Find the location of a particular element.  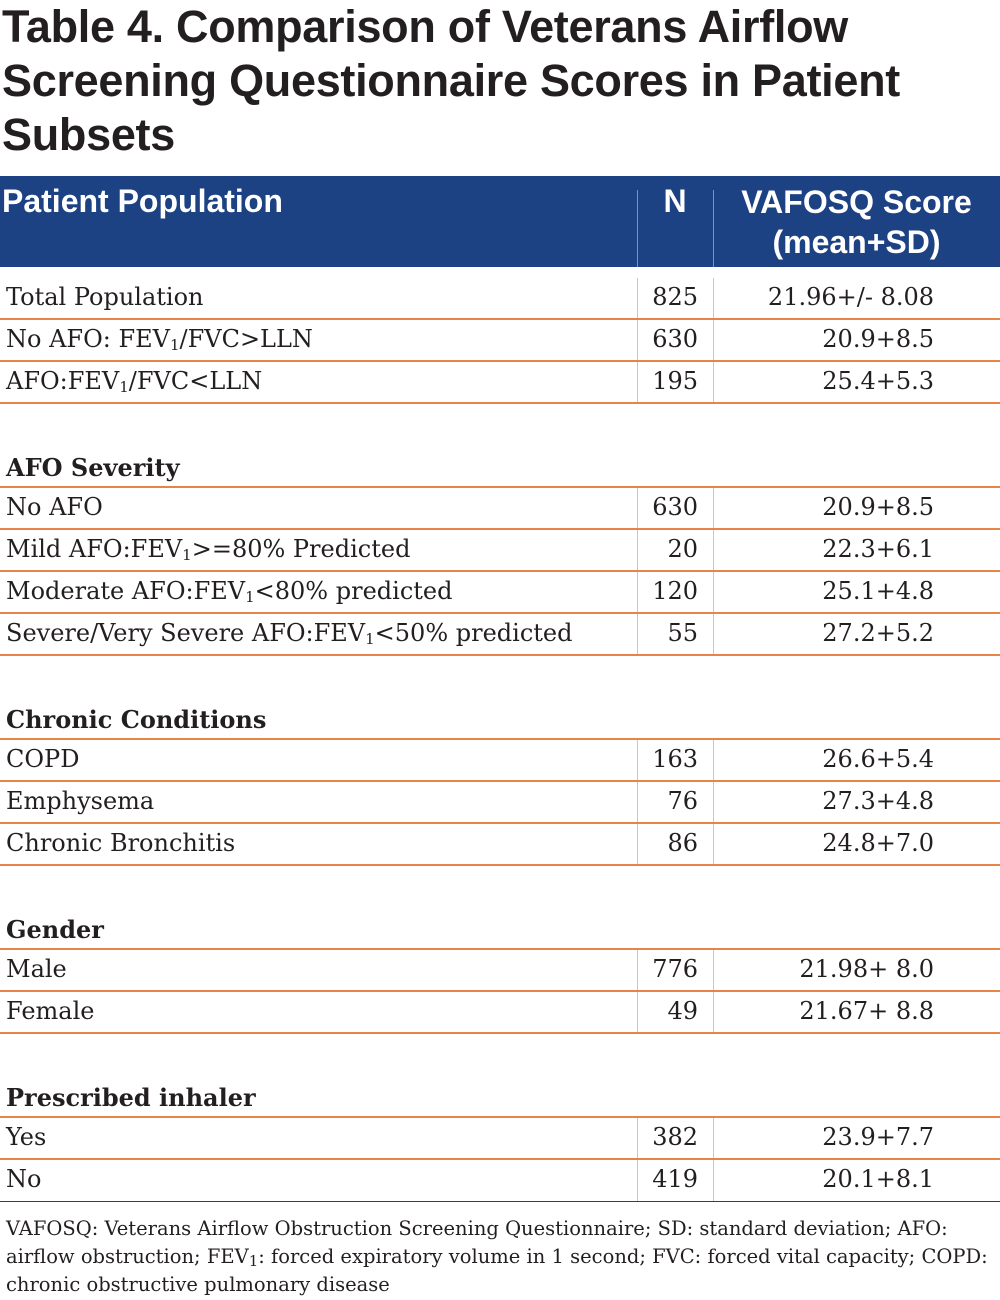

section-heading-afo-severity: AFO Severity is located at coordinates (500, 467).